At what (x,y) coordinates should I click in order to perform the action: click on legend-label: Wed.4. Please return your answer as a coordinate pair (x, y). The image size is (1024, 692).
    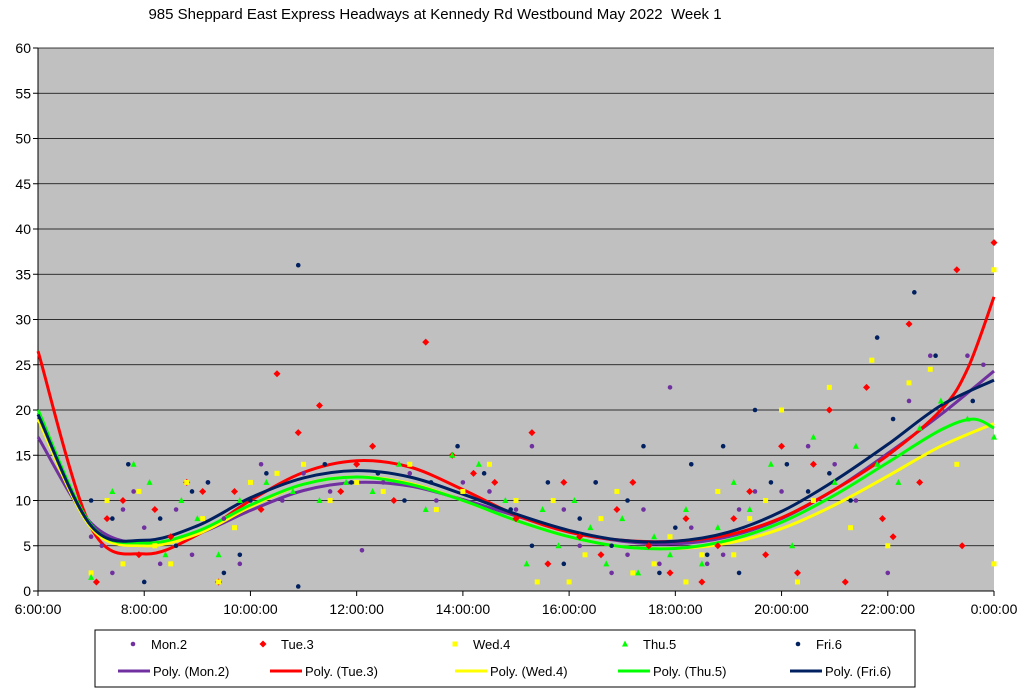
    Looking at the image, I should click on (491, 644).